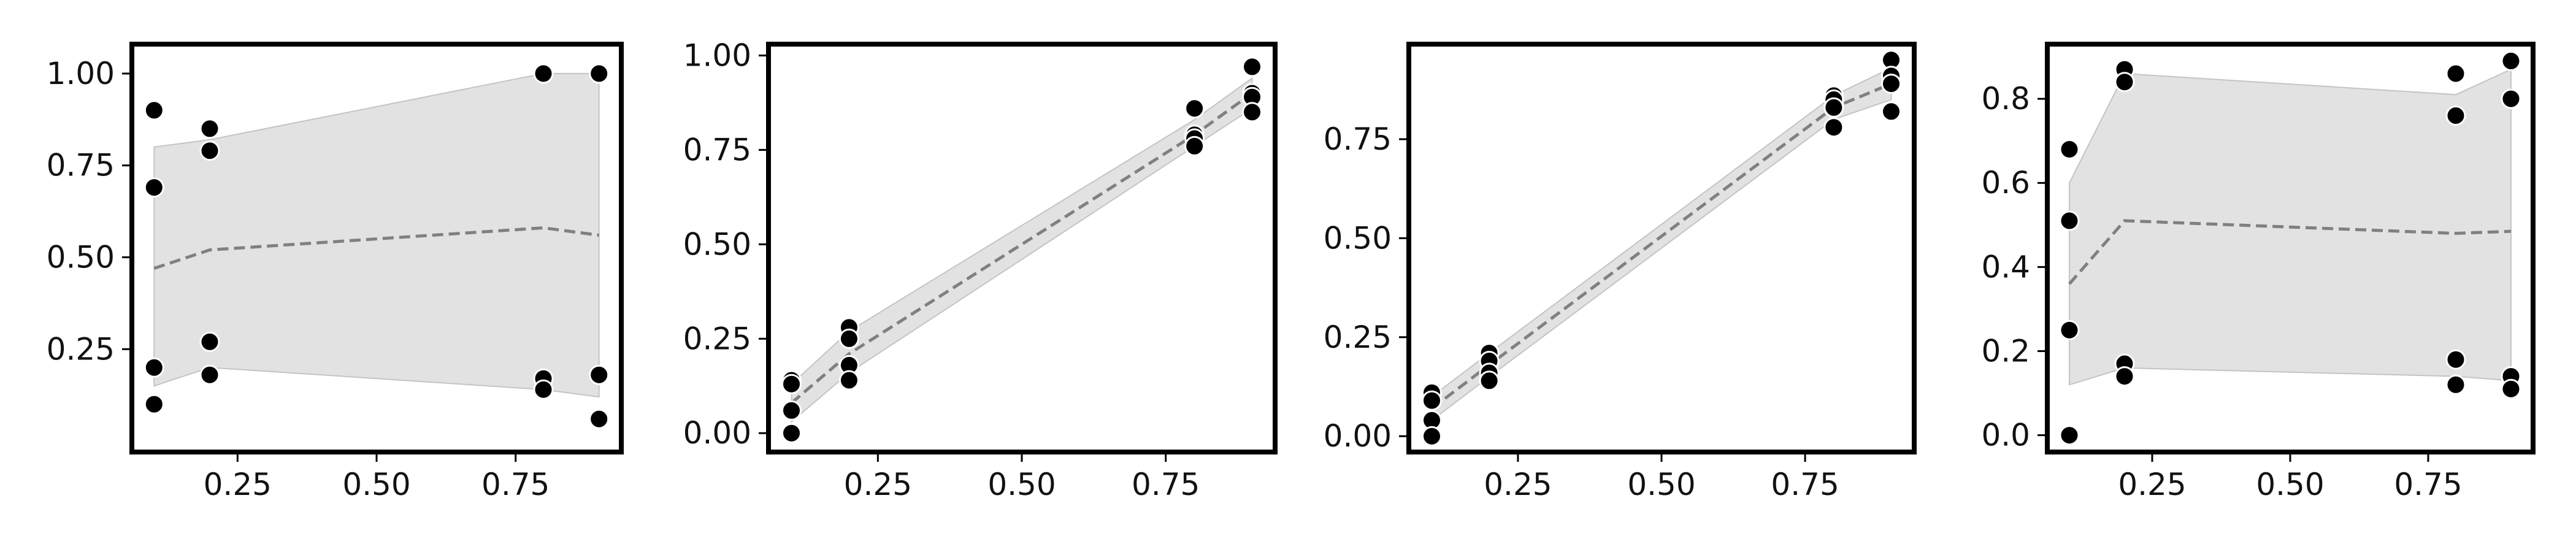 This screenshot has width=2576, height=552. I want to click on y-tick-label: 0.4, so click(2005, 267).